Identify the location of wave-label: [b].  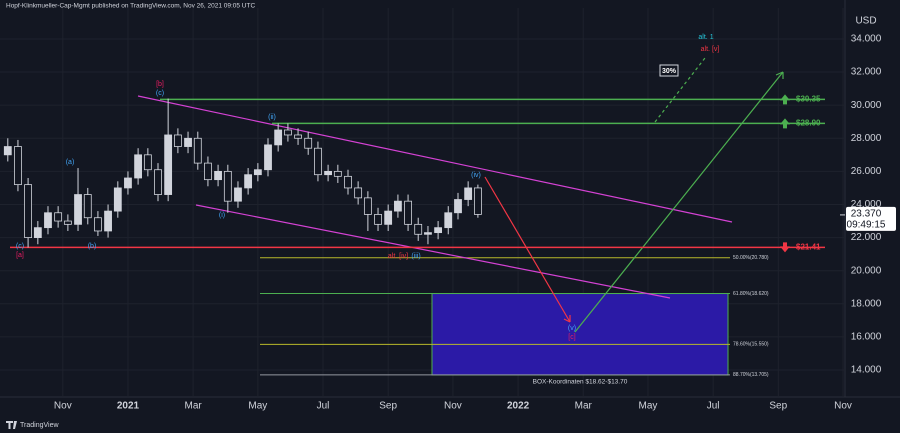
(160, 84).